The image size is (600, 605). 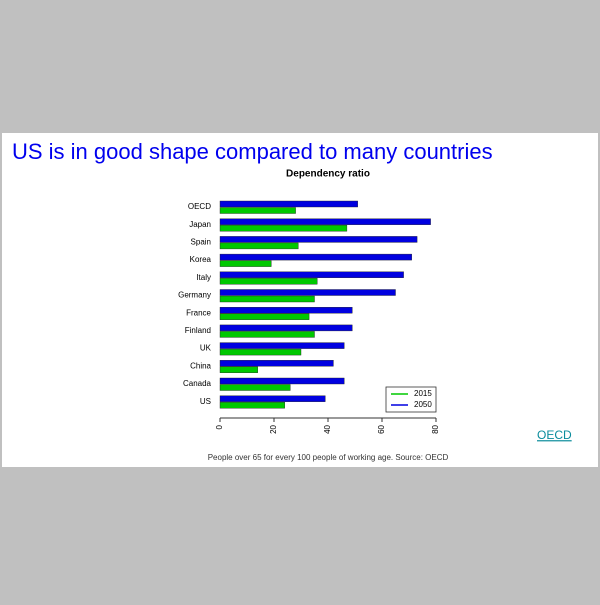 What do you see at coordinates (327, 428) in the screenshot?
I see `x-tick-label: 40` at bounding box center [327, 428].